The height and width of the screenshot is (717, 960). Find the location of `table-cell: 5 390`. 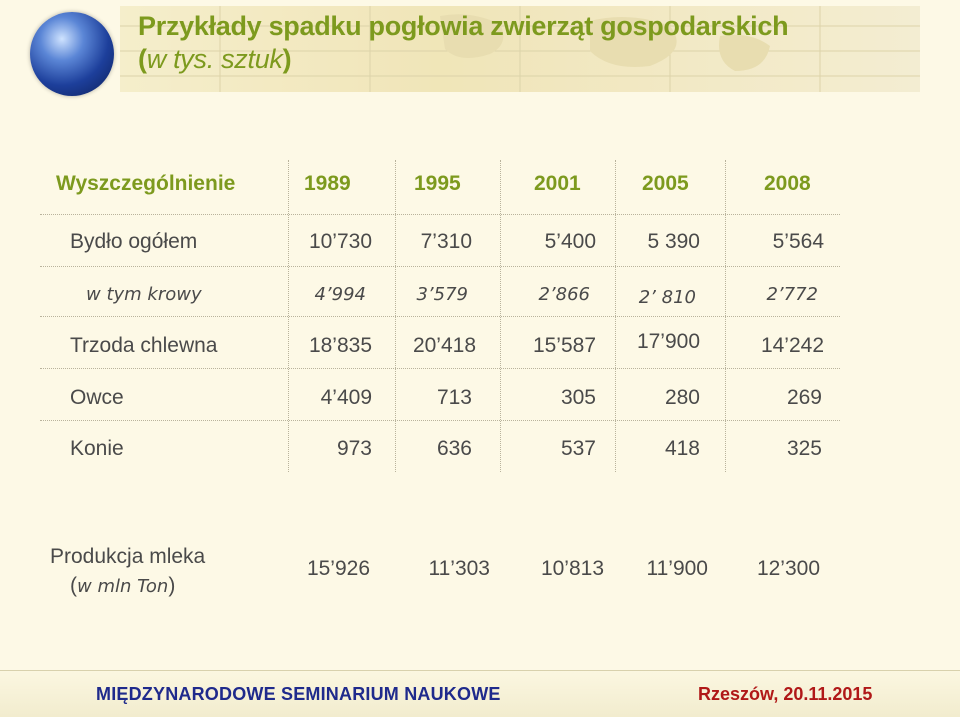

table-cell: 5 390 is located at coordinates (673, 241).